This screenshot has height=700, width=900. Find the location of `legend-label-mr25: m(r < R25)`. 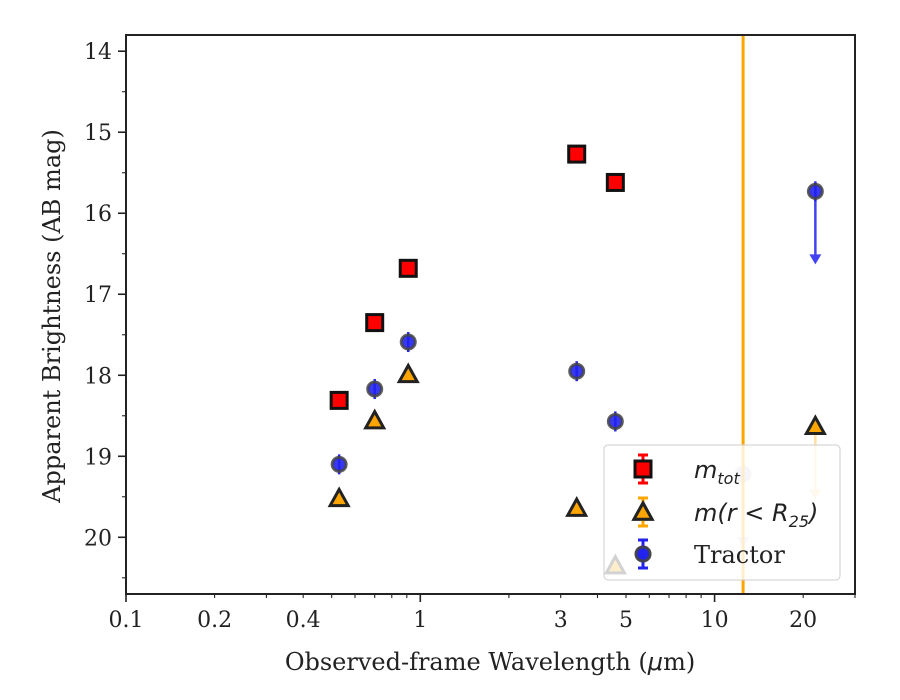

legend-label-mr25: m(r < R25) is located at coordinates (756, 515).